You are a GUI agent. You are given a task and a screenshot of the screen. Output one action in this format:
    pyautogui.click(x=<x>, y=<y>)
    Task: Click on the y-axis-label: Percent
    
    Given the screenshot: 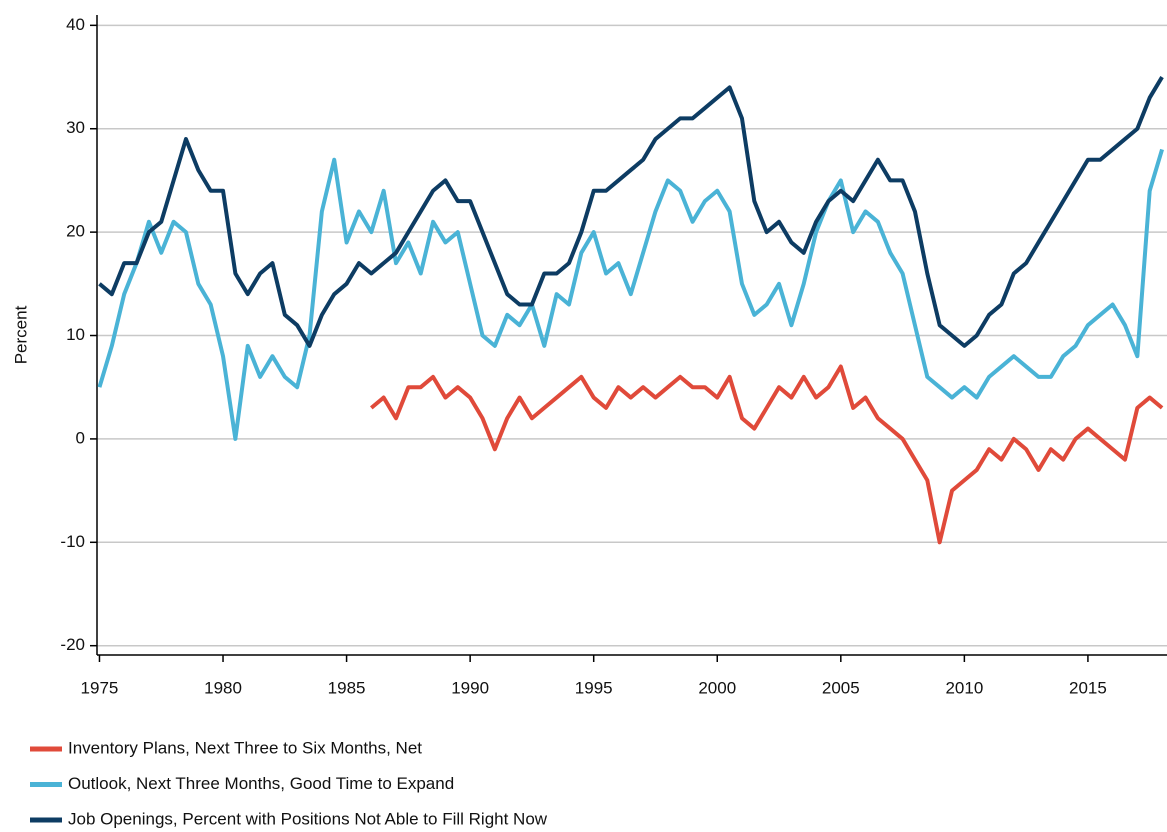 What is the action you would take?
    pyautogui.click(x=20, y=334)
    